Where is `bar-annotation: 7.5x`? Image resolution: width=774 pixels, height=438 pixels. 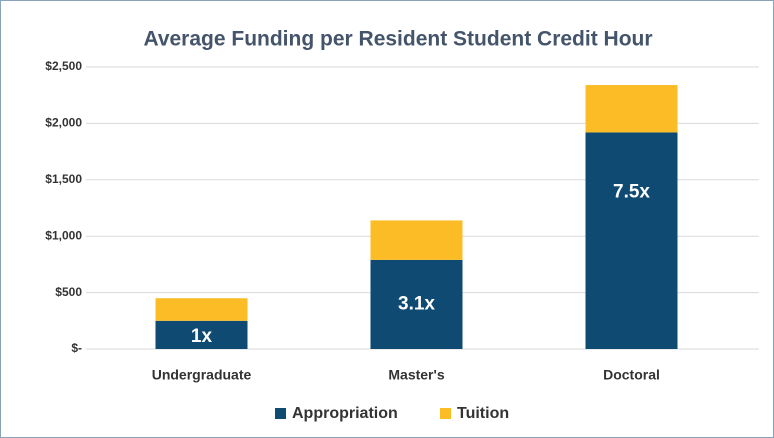 bar-annotation: 7.5x is located at coordinates (631, 192).